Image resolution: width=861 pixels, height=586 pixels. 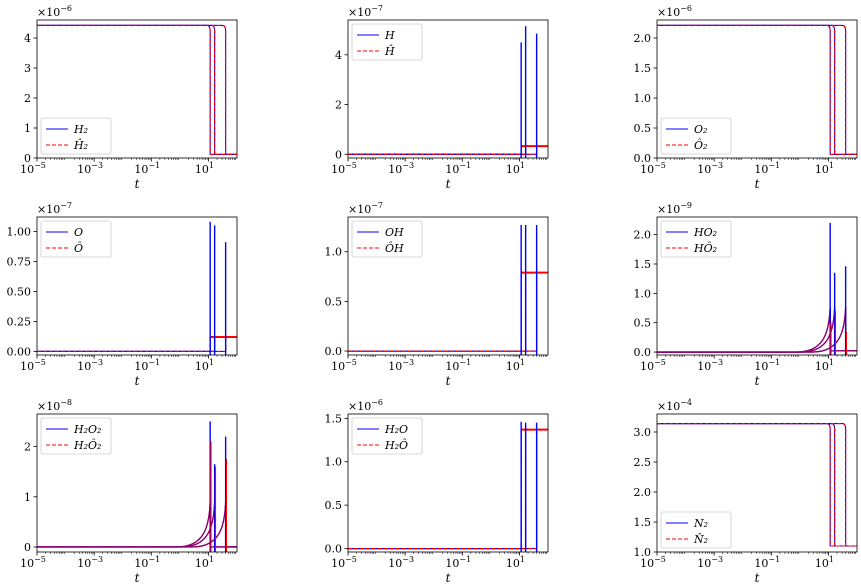 What do you see at coordinates (27, 128) in the screenshot?
I see `y-tick-label: 1` at bounding box center [27, 128].